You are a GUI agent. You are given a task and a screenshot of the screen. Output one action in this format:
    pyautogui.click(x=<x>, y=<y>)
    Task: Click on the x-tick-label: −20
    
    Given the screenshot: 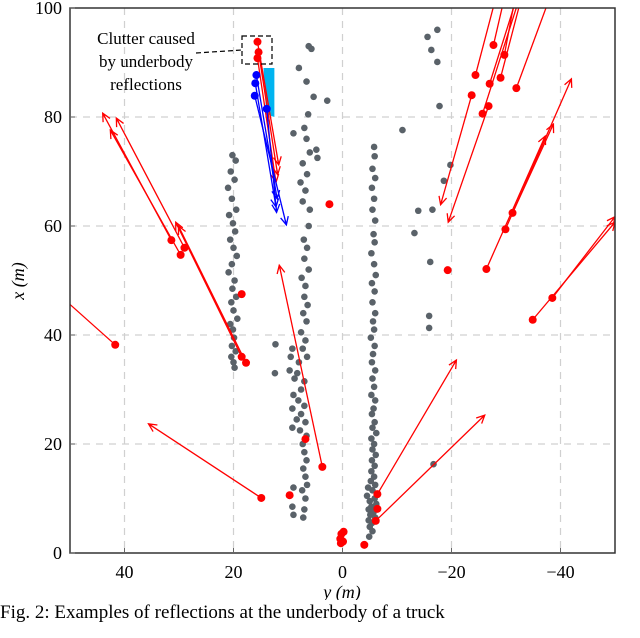 What is the action you would take?
    pyautogui.click(x=451, y=572)
    